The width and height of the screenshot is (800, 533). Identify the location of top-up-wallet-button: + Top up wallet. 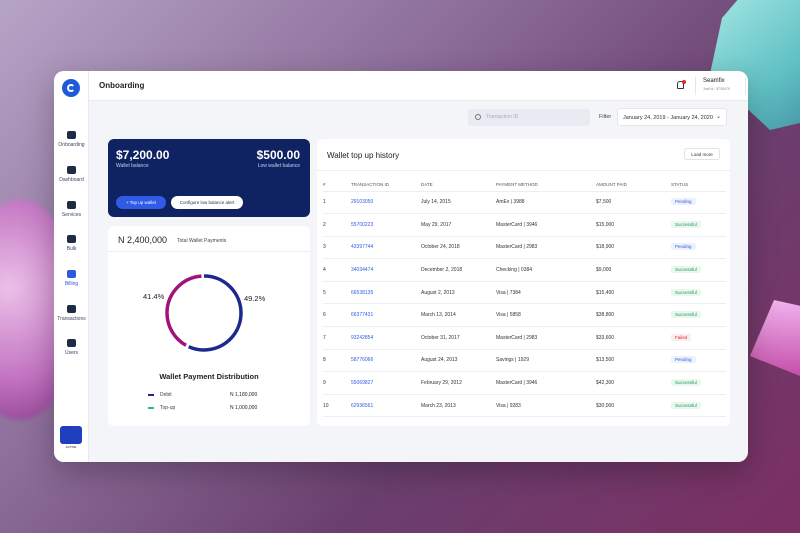
(141, 202).